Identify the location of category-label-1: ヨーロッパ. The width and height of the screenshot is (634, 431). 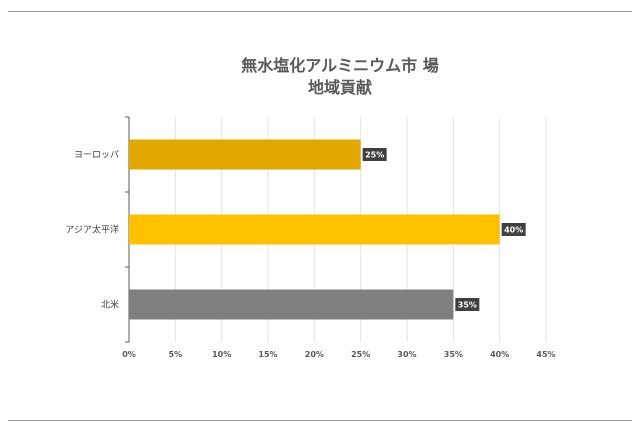
(96, 155).